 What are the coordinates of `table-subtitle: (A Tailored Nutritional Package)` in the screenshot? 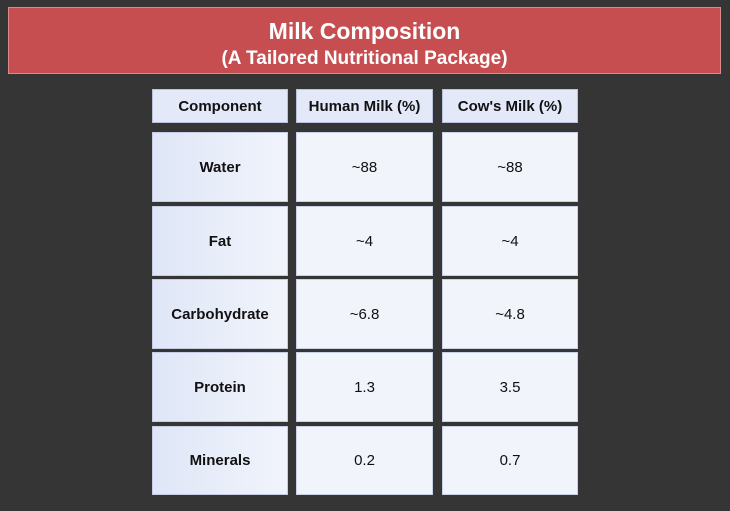 It's located at (364, 58).